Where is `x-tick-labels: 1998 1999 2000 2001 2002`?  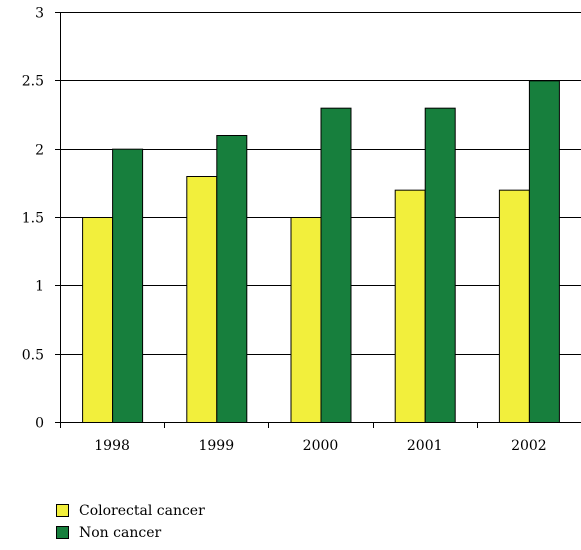
x-tick-labels: 1998 1999 2000 2001 2002 is located at coordinates (320, 446).